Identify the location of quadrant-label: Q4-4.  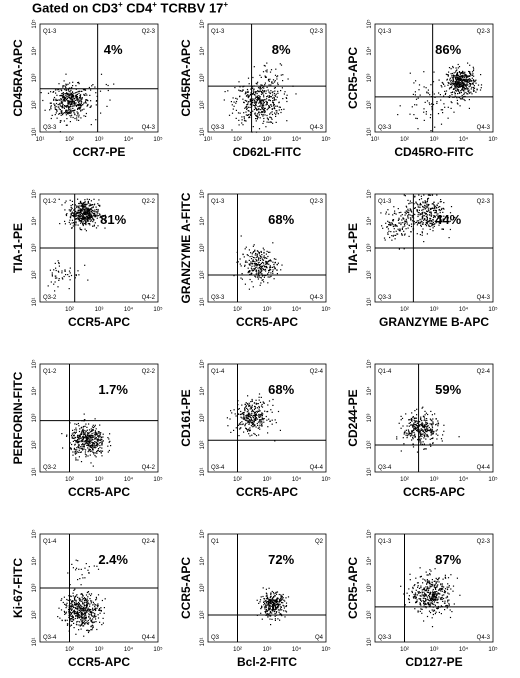
(317, 468).